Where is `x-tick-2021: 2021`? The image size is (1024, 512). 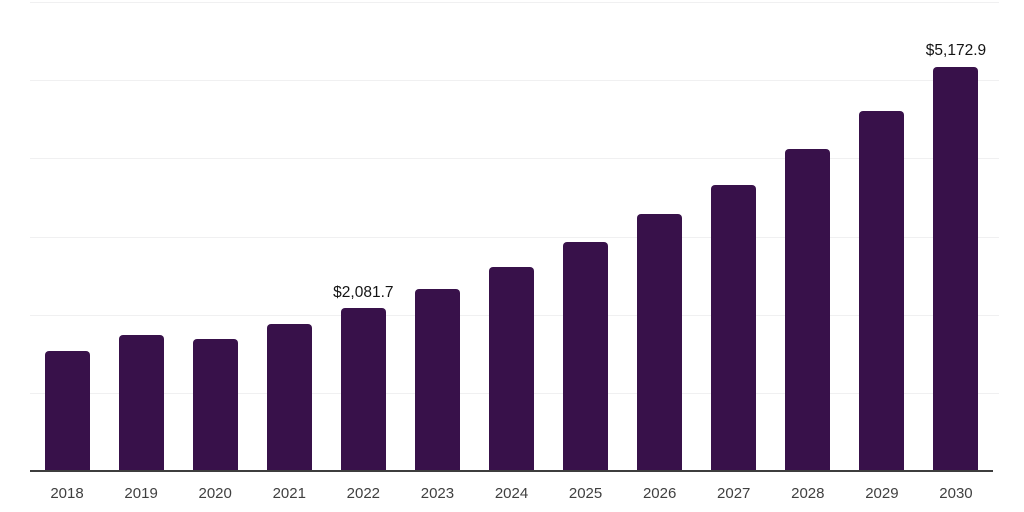
x-tick-2021: 2021 is located at coordinates (289, 493).